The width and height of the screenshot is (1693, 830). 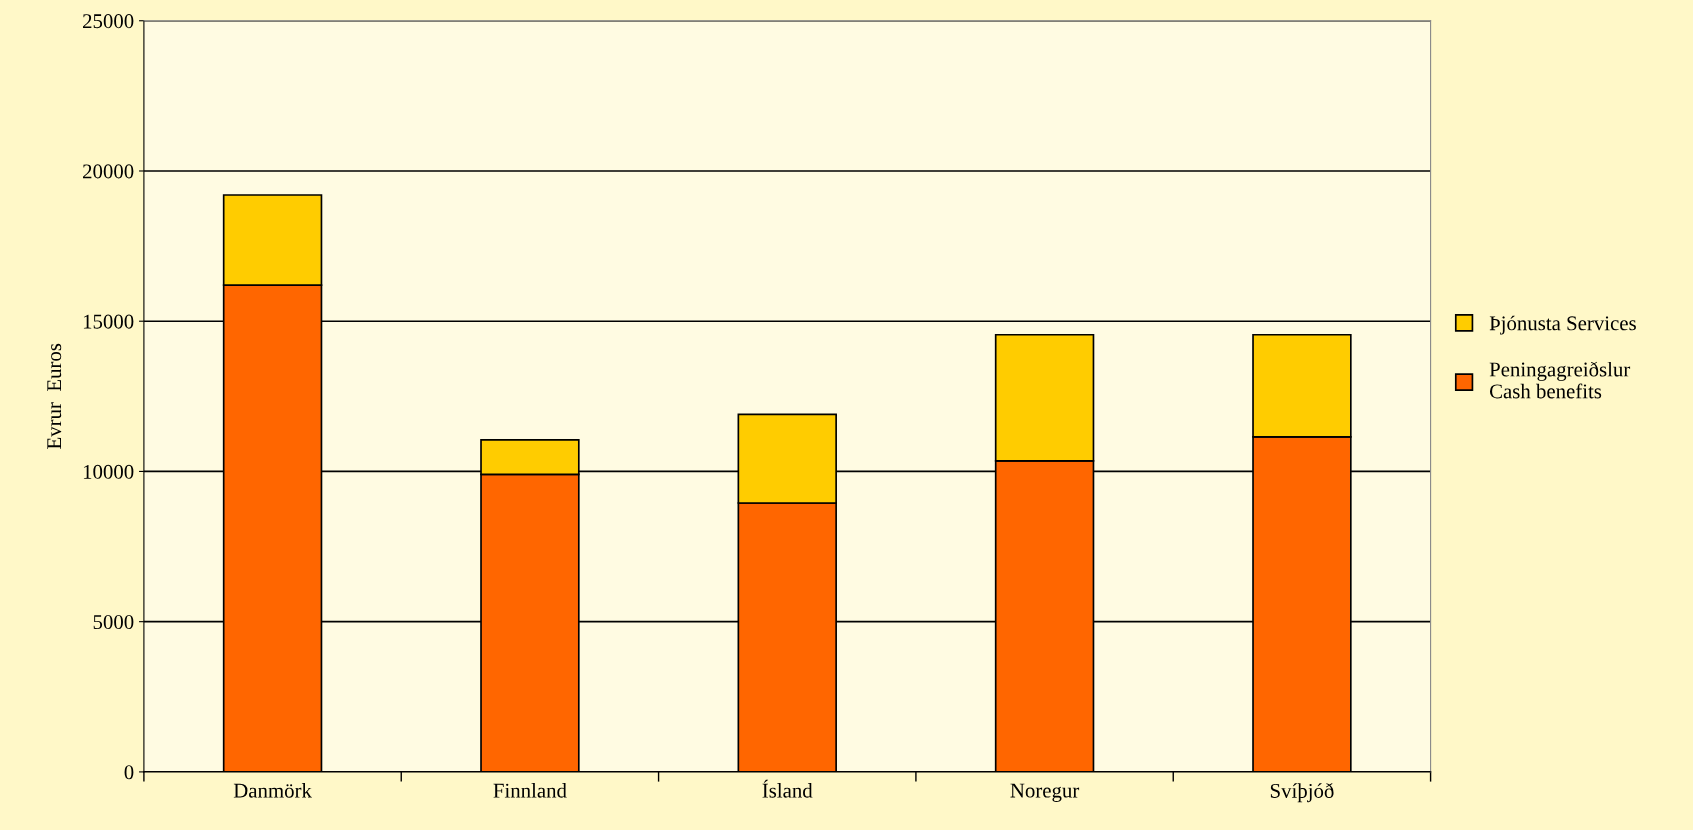 What do you see at coordinates (787, 788) in the screenshot?
I see `x-tick-label: Ísland` at bounding box center [787, 788].